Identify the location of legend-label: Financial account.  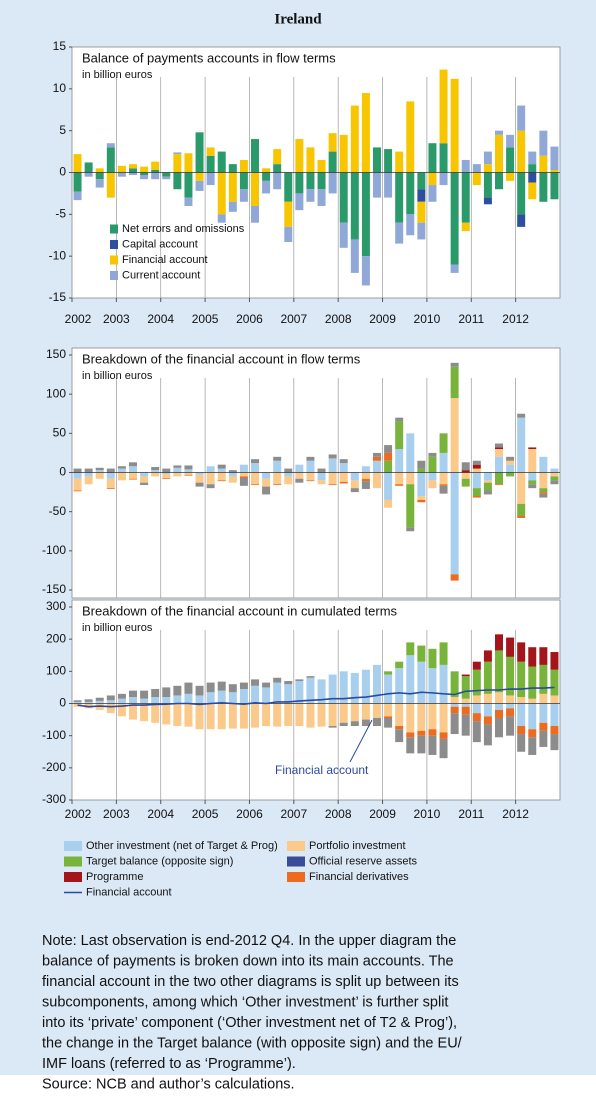
(129, 892).